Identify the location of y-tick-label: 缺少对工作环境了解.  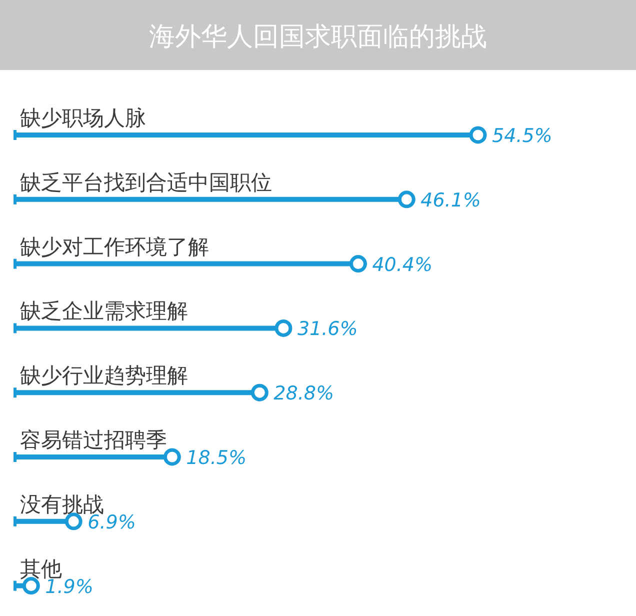
(114, 246).